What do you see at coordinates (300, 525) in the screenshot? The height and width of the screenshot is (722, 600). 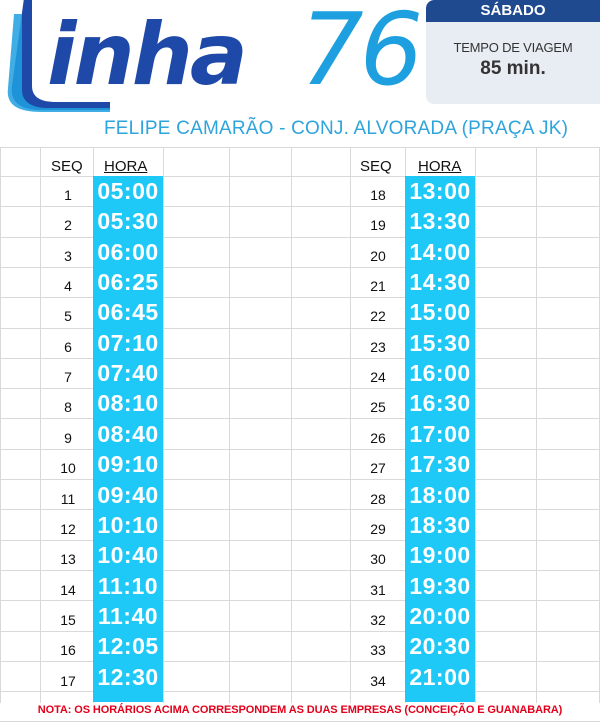 I see `table-row: 29 18:30` at bounding box center [300, 525].